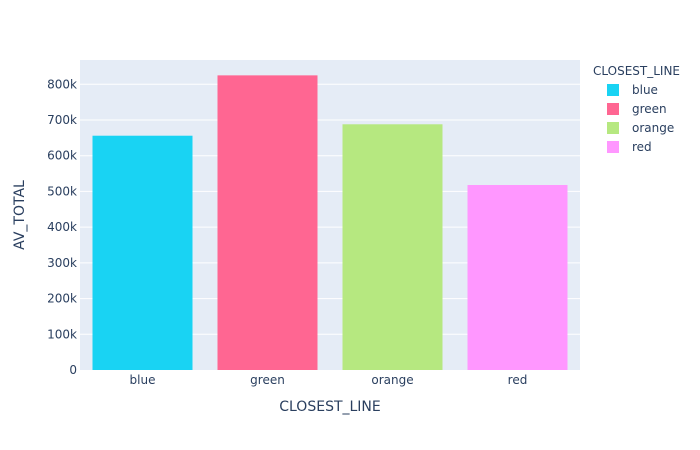  Describe the element at coordinates (613, 109) in the screenshot. I see `legend-swatch-green` at that location.